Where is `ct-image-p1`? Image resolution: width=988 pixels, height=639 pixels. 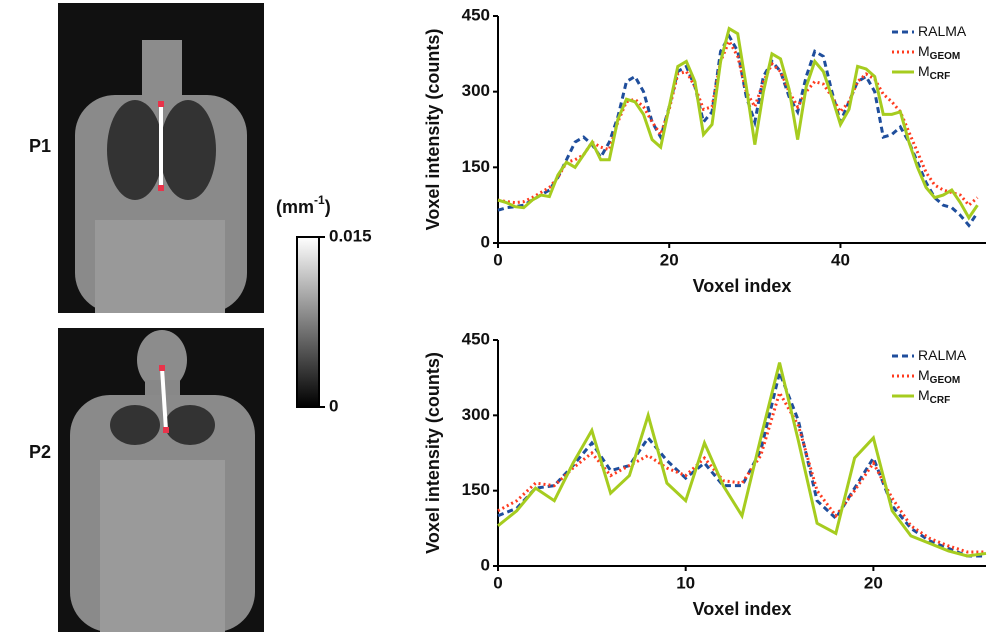
ct-image-p1 is located at coordinates (161, 158).